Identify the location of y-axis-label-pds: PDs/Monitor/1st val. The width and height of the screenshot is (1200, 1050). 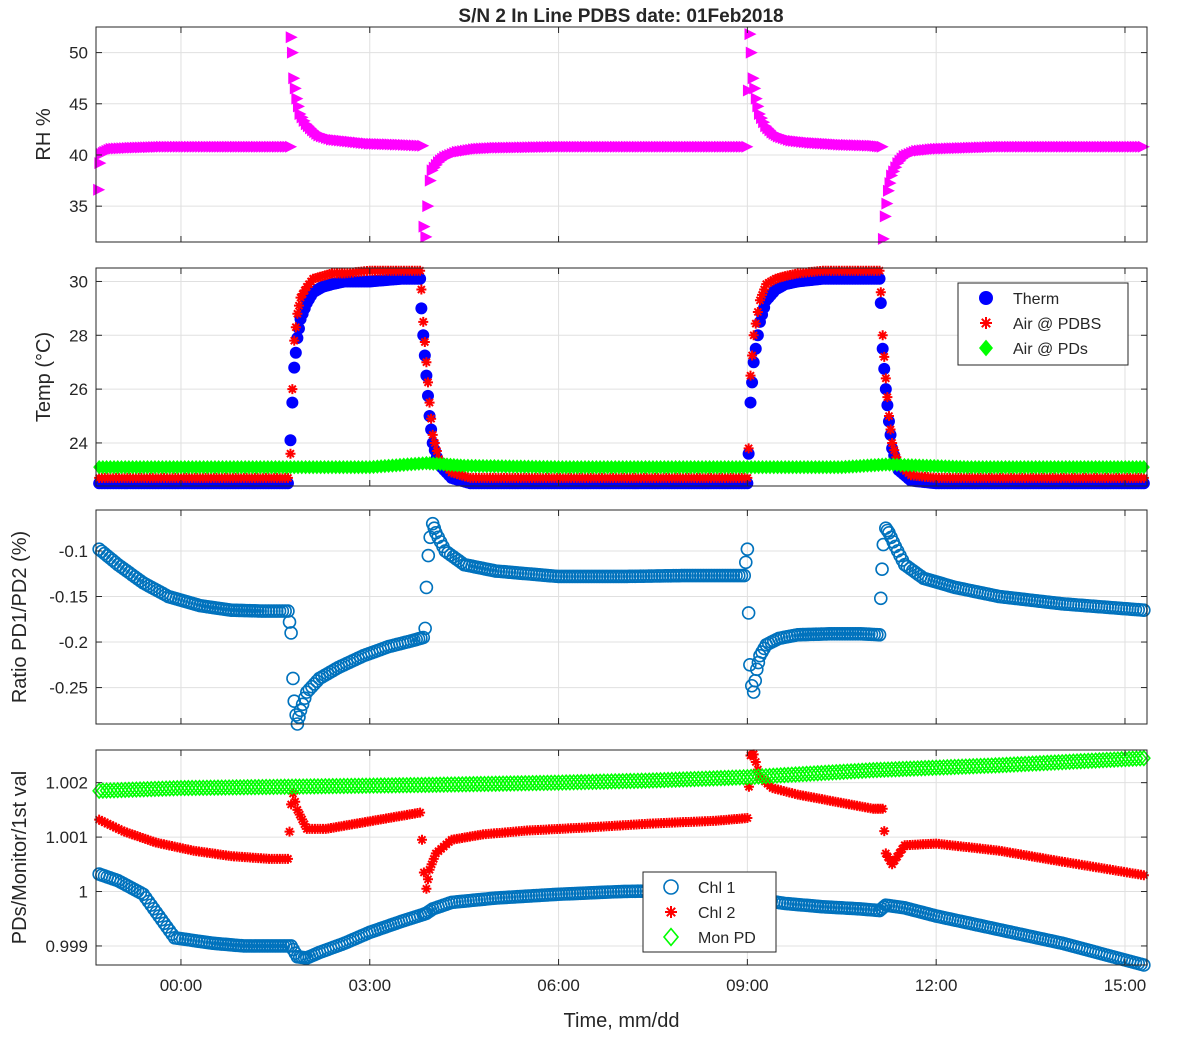
(20, 857).